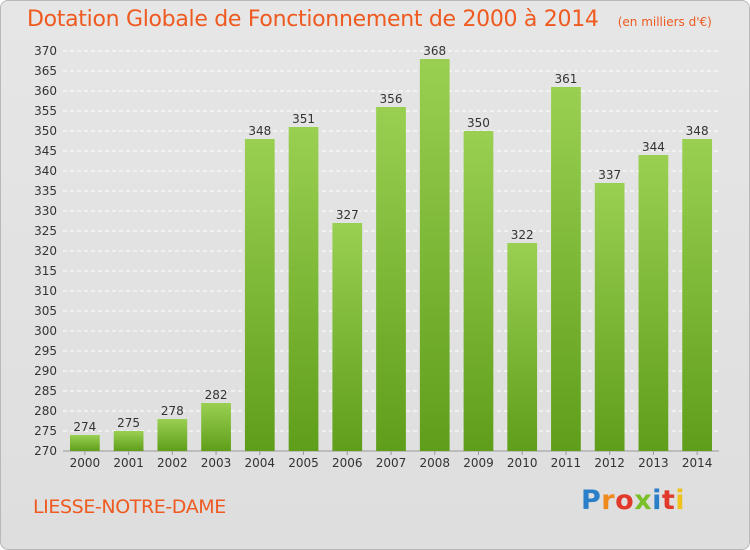 The height and width of the screenshot is (550, 750). What do you see at coordinates (45, 131) in the screenshot?
I see `y-tick-label: 350` at bounding box center [45, 131].